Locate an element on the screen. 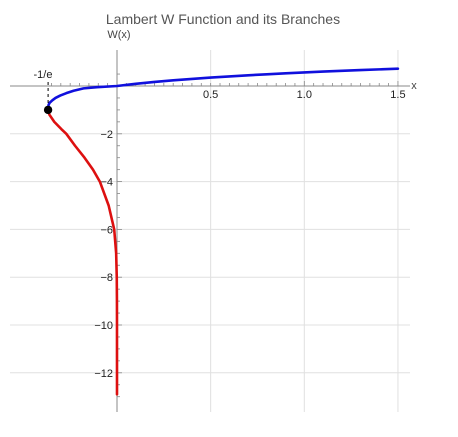 This screenshot has height=437, width=458. y-tick-label: −2 is located at coordinates (106, 135).